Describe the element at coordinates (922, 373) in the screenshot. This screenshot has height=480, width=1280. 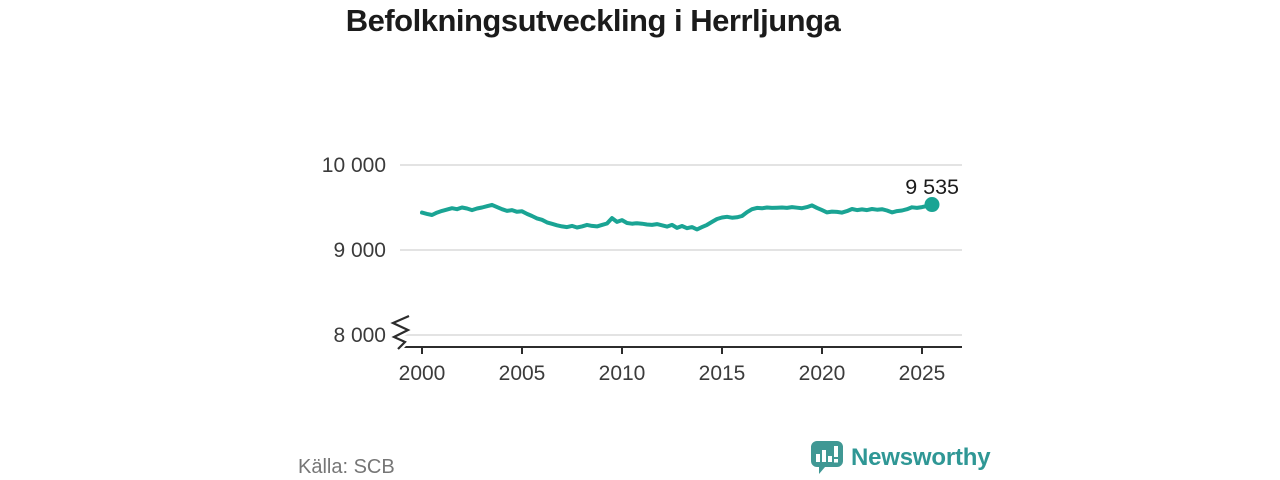
I see `x-axis-tick-label: 2025` at that location.